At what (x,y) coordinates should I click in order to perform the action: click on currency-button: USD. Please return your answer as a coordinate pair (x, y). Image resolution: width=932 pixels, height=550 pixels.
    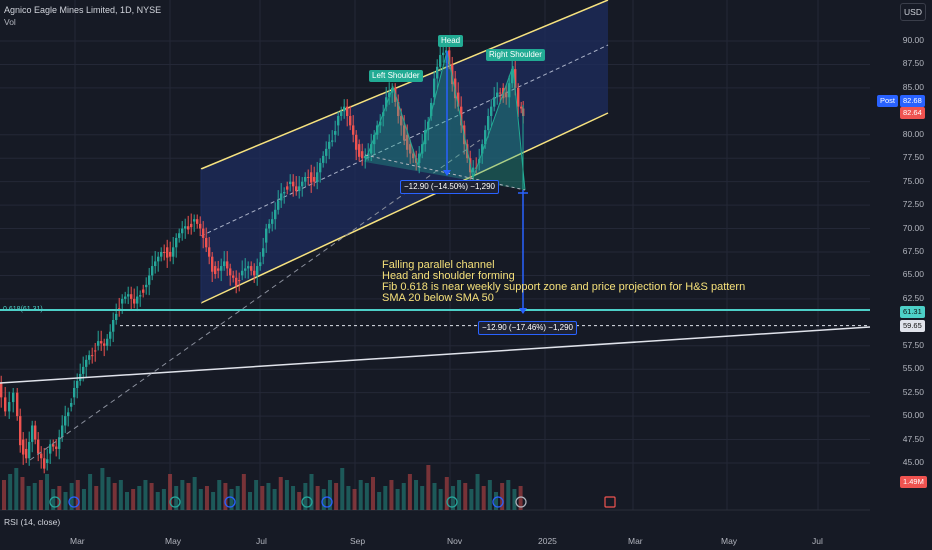
    Looking at the image, I should click on (913, 12).